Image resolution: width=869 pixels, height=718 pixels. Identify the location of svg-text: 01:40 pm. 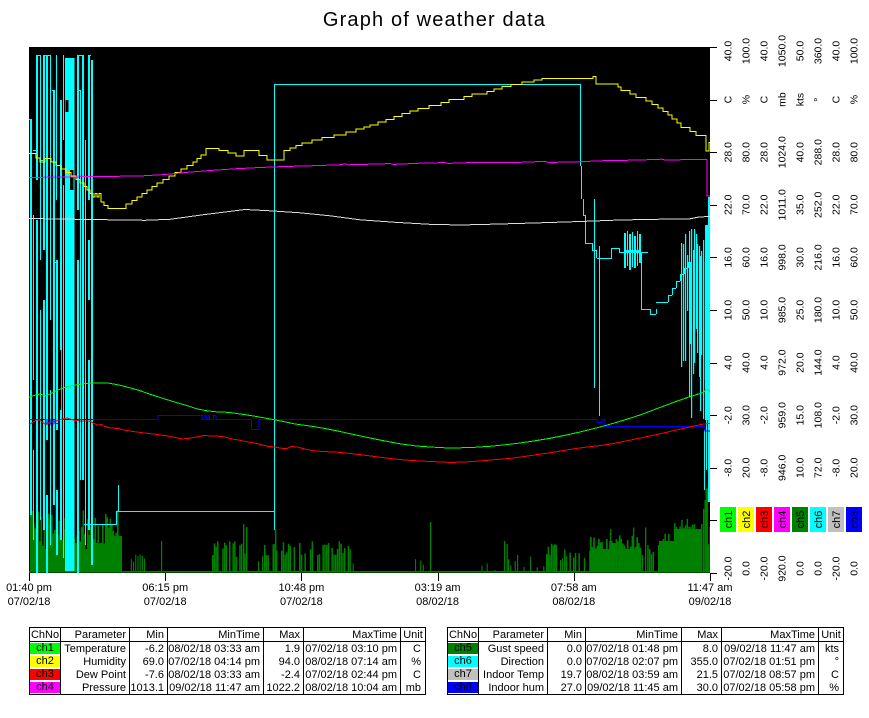
(29, 588).